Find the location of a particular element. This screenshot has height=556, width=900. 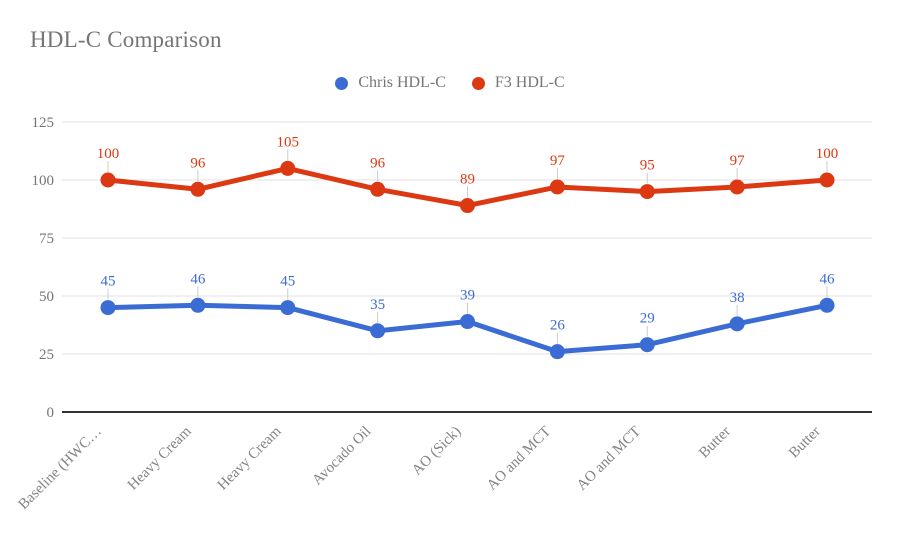

legend-item-f3-hdl-c: F3 HDL-C is located at coordinates (518, 83).